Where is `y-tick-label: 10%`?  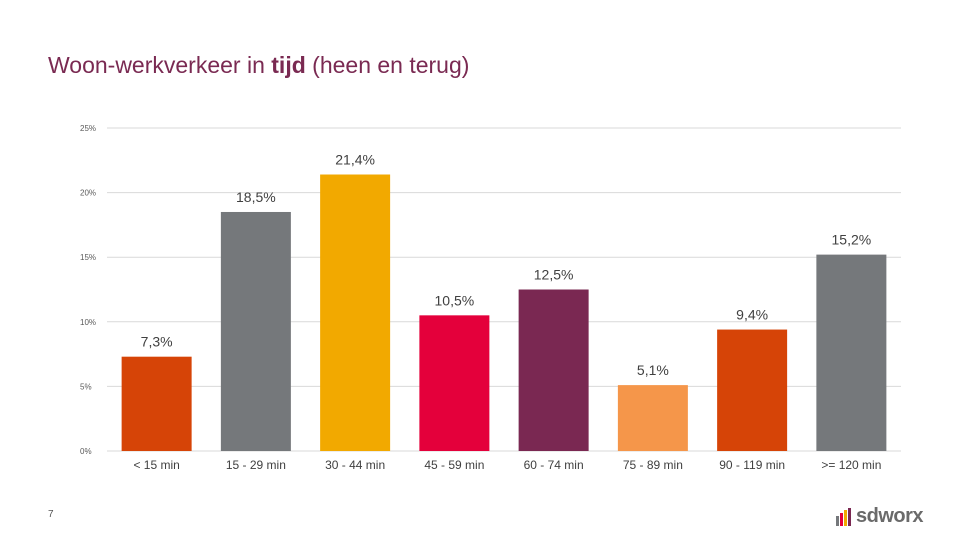
y-tick-label: 10% is located at coordinates (88, 322).